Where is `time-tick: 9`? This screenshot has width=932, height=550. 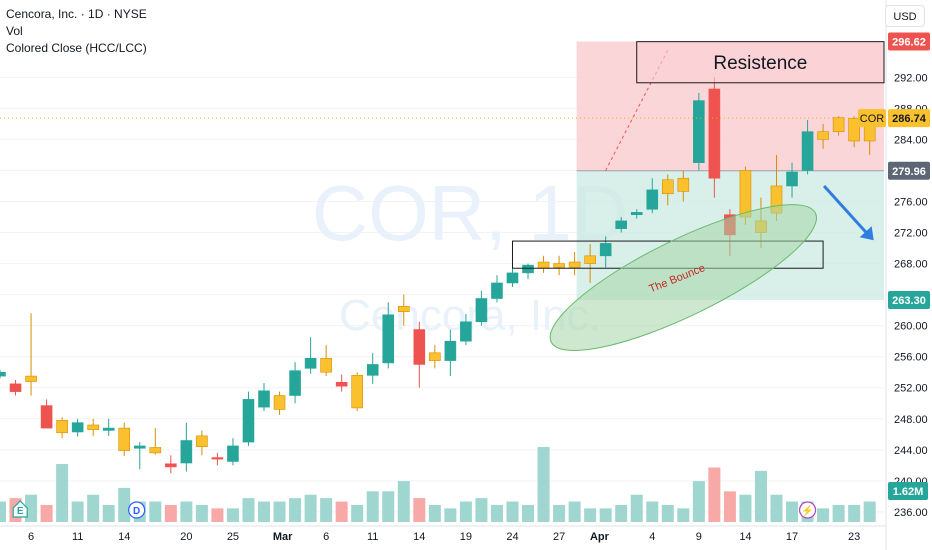 time-tick: 9 is located at coordinates (699, 537).